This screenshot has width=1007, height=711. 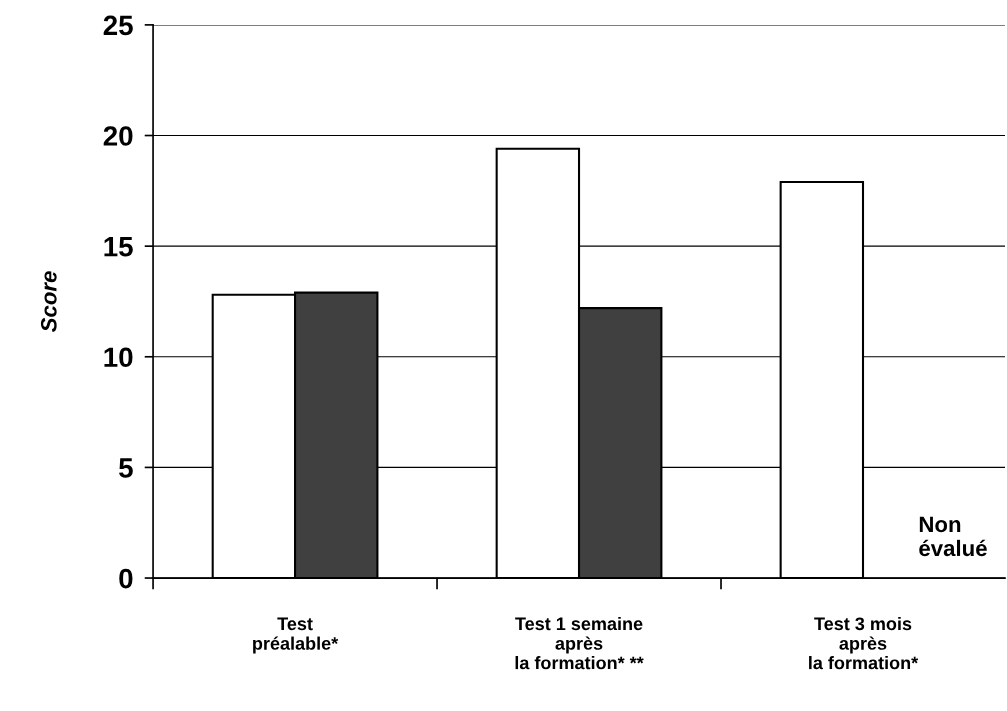 I want to click on y-axis-title: Score, so click(x=48, y=302).